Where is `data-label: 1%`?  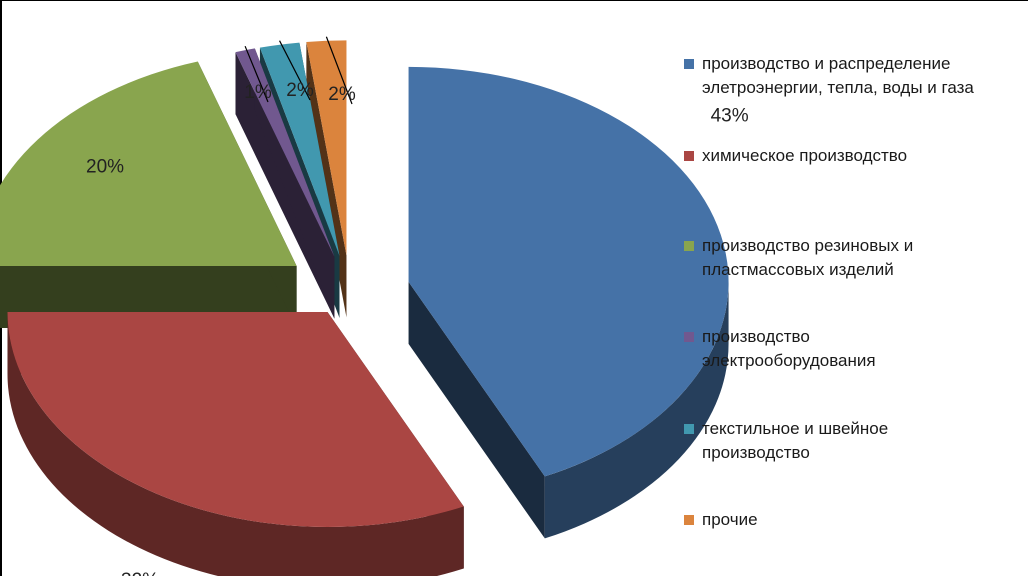 data-label: 1% is located at coordinates (258, 92).